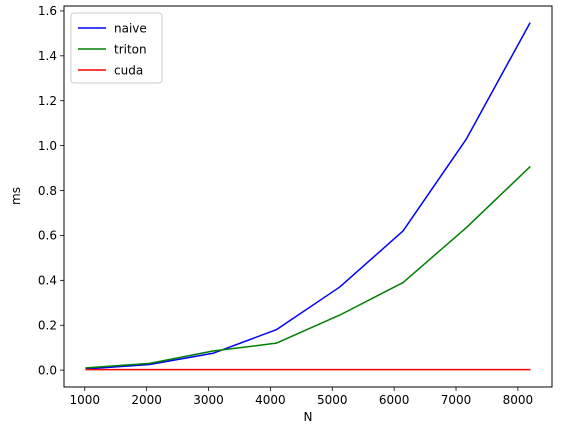 The image size is (567, 433). Describe the element at coordinates (47, 101) in the screenshot. I see `y-tick-label: 1.2` at that location.